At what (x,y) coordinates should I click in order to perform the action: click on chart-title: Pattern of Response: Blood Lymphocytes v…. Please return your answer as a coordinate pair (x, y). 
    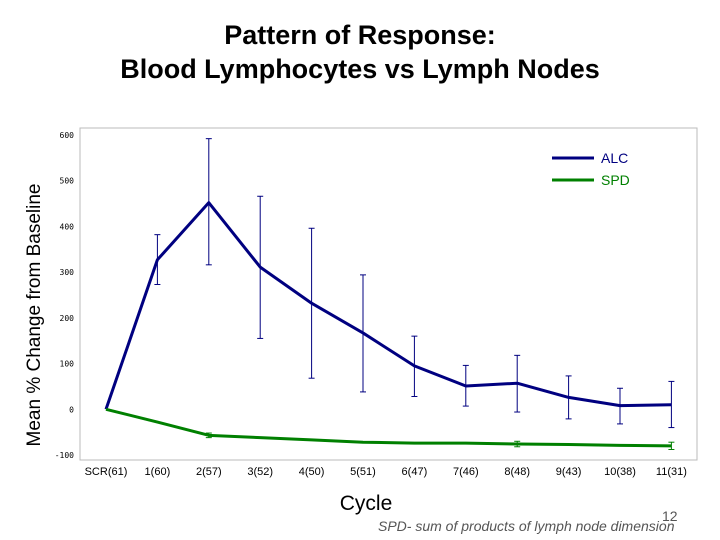
    Looking at the image, I should click on (360, 52).